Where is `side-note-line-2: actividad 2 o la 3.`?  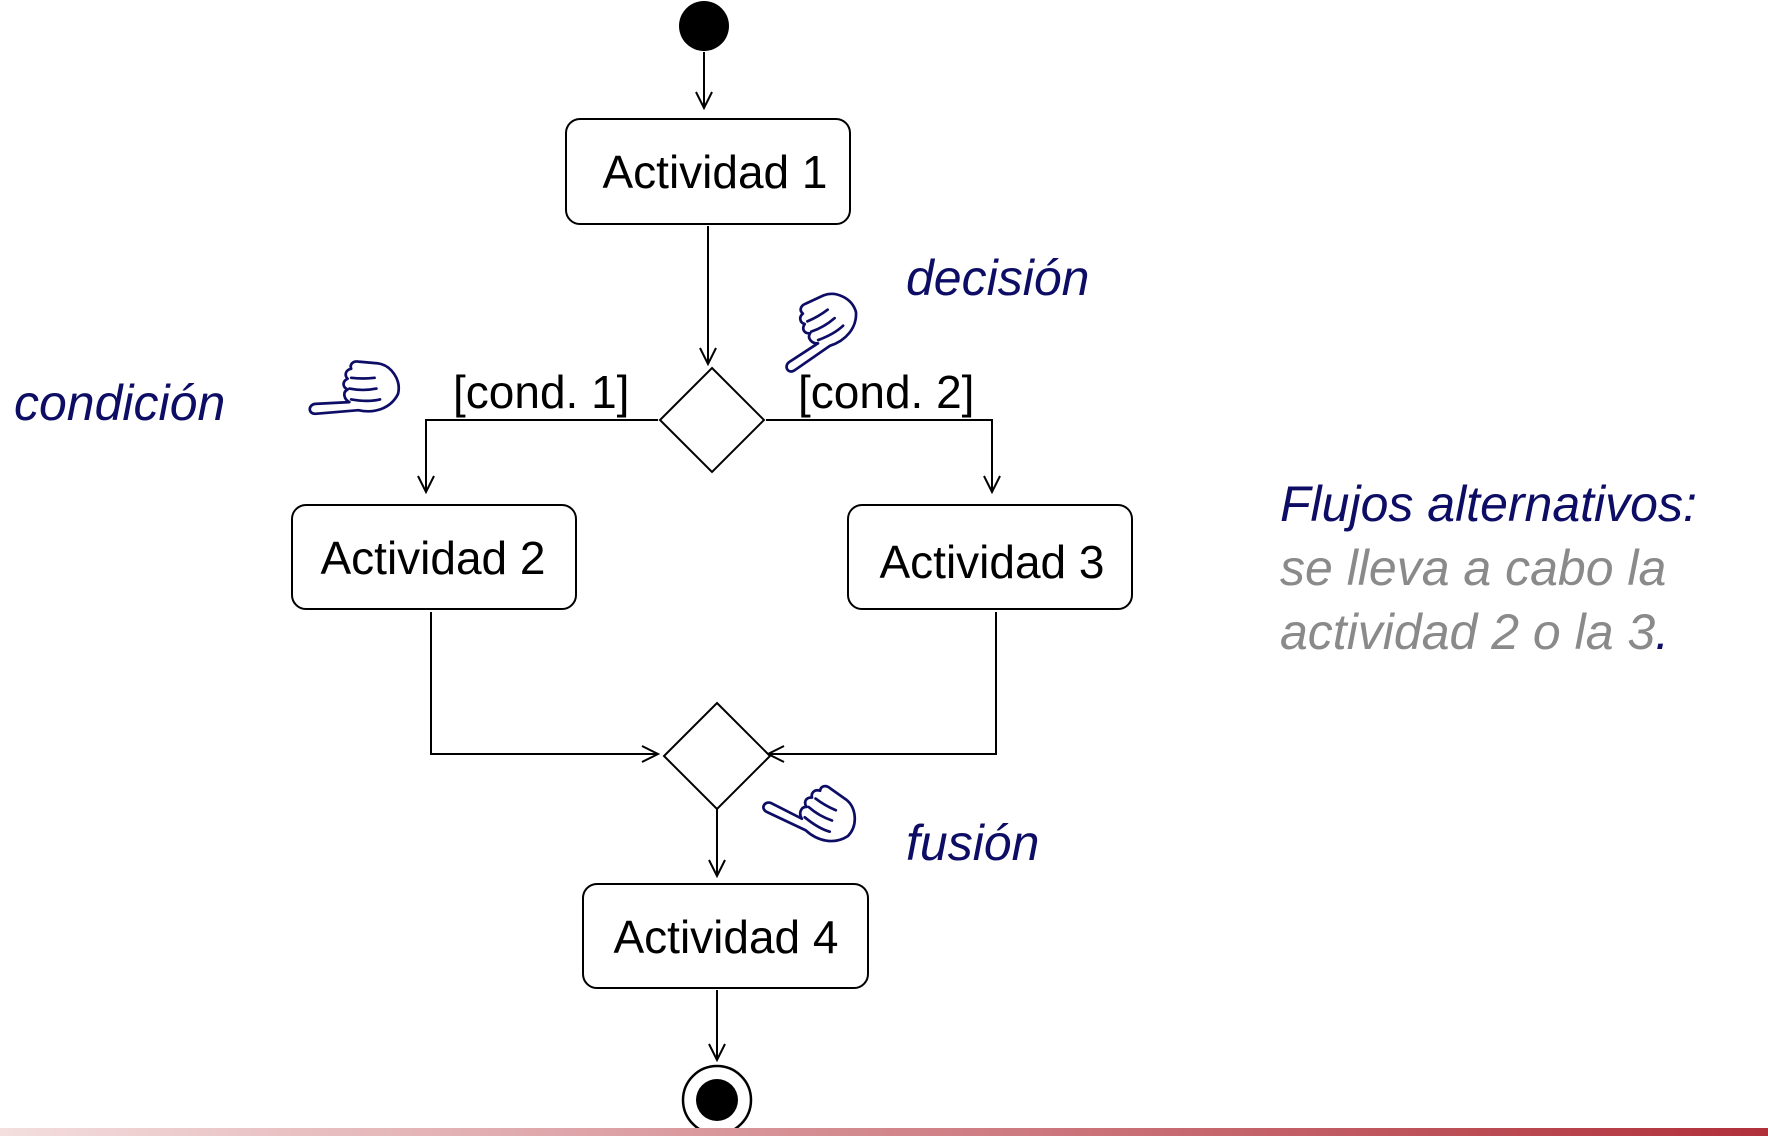 side-note-line-2: actividad 2 o la 3. is located at coordinates (1520, 632).